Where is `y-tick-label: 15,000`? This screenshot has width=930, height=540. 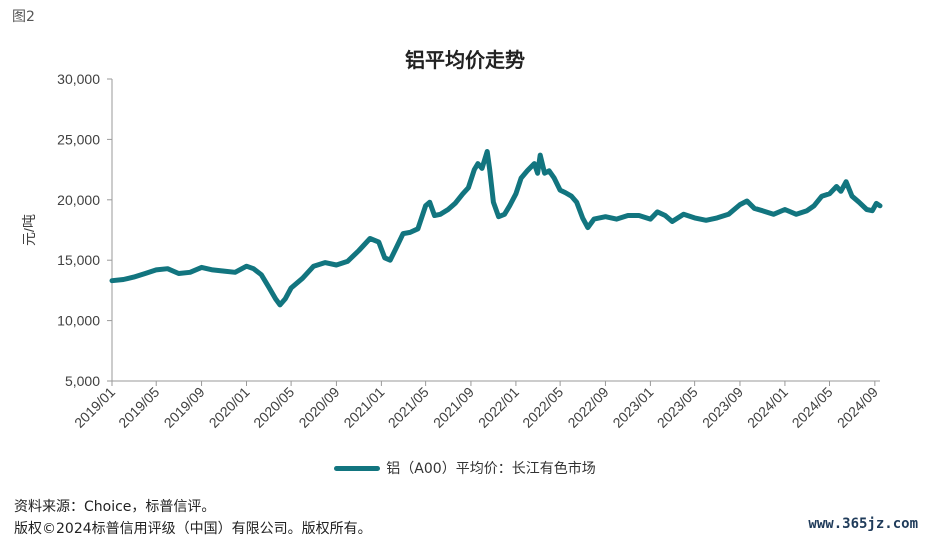
y-tick-label: 15,000 is located at coordinates (78, 260).